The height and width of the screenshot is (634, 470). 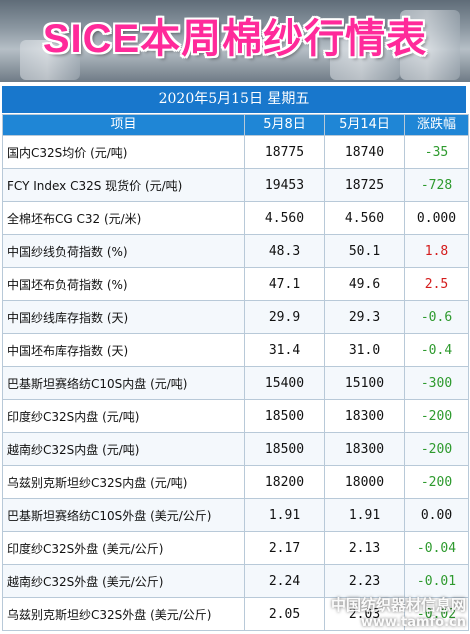 What do you see at coordinates (123, 185) in the screenshot?
I see `row-name: FCY Index C32S 现货价 (元/吨)` at bounding box center [123, 185].